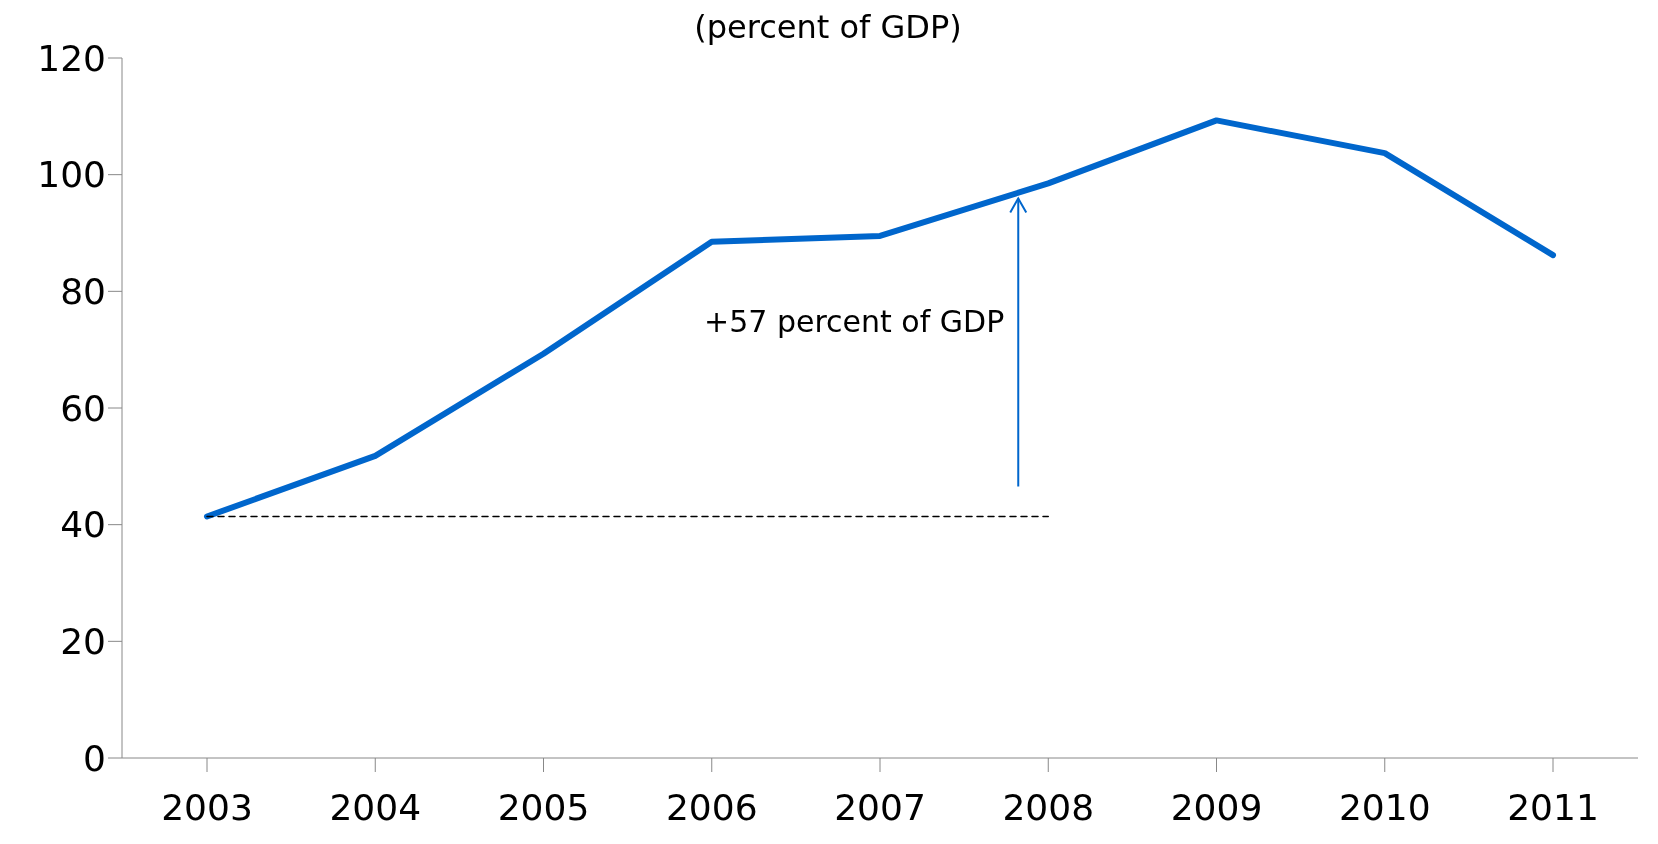 The image size is (1658, 844). What do you see at coordinates (1216, 807) in the screenshot?
I see `x-tick-label: 2009` at bounding box center [1216, 807].